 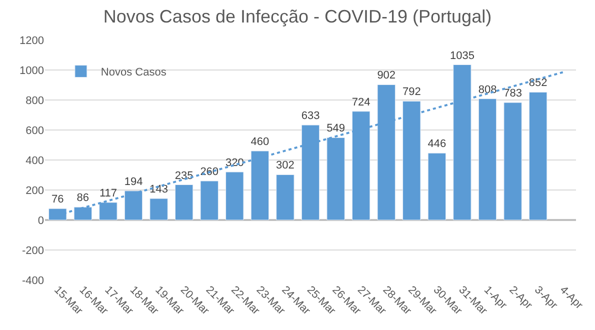 What do you see at coordinates (285, 166) in the screenshot?
I see `data-label: 302` at bounding box center [285, 166].